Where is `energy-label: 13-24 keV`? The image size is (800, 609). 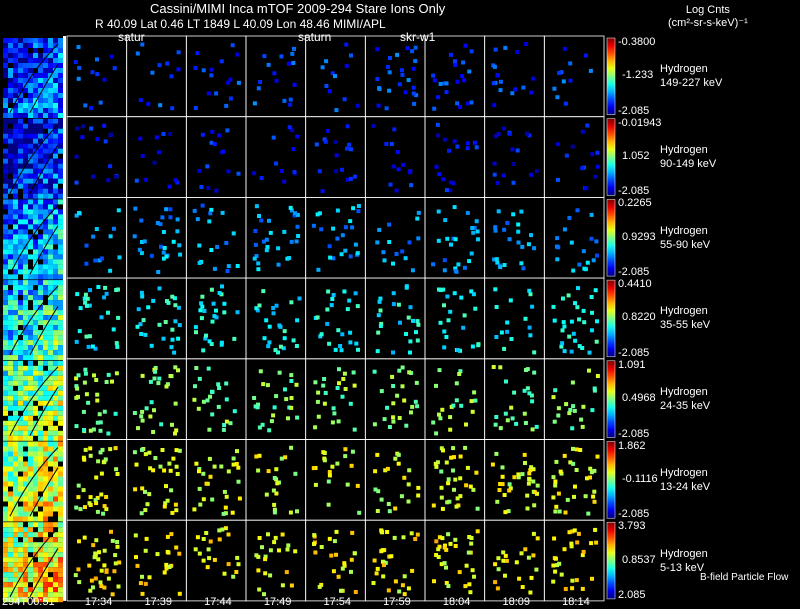
energy-label: 13-24 keV is located at coordinates (685, 486).